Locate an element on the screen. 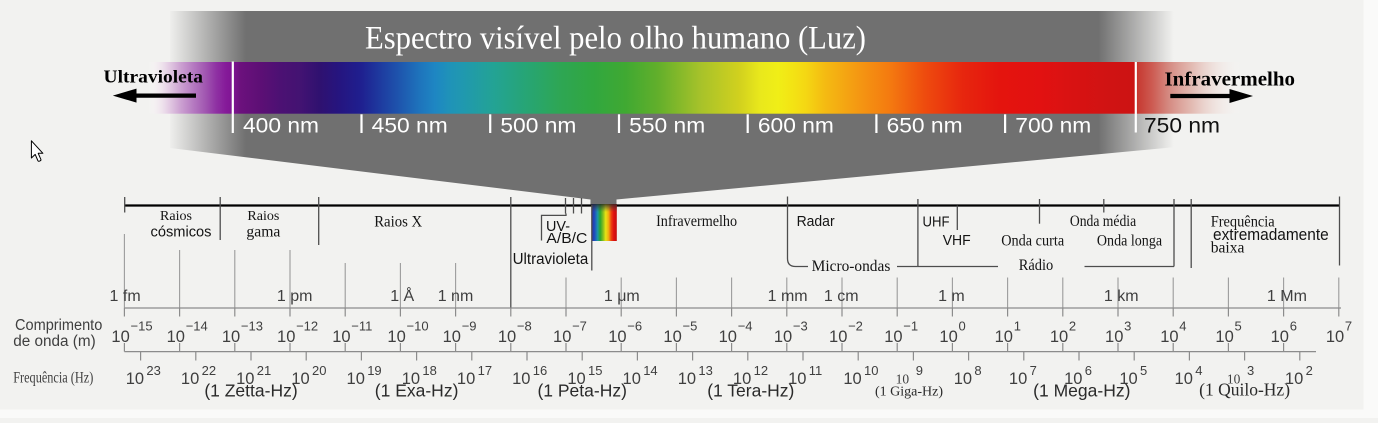  svg-text: 750 nm is located at coordinates (1182, 125).